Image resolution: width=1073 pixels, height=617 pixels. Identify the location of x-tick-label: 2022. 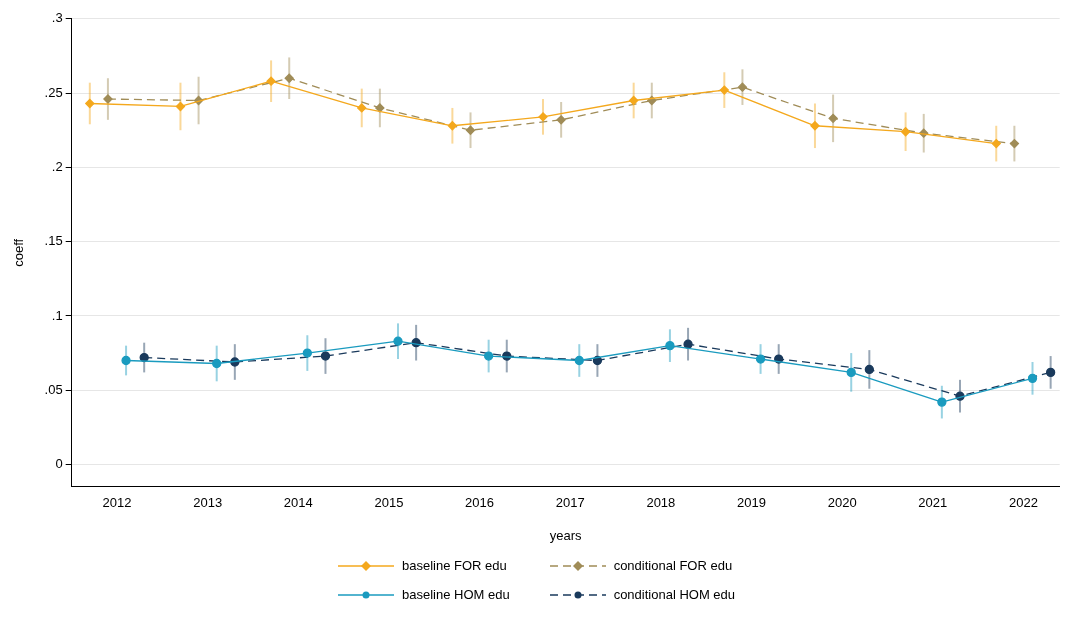
(1023, 503).